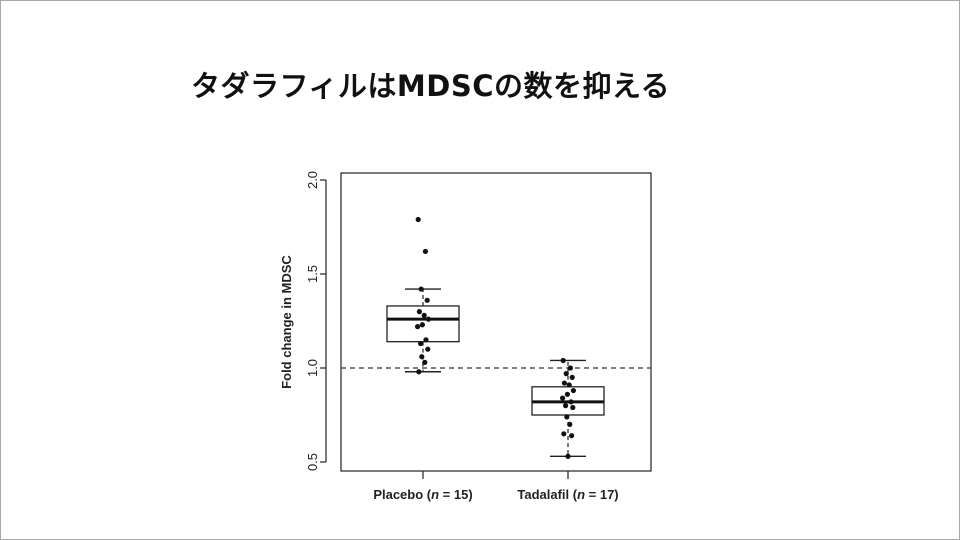 The image size is (960, 540). What do you see at coordinates (312, 462) in the screenshot?
I see `y-tick-label: 0.5` at bounding box center [312, 462].